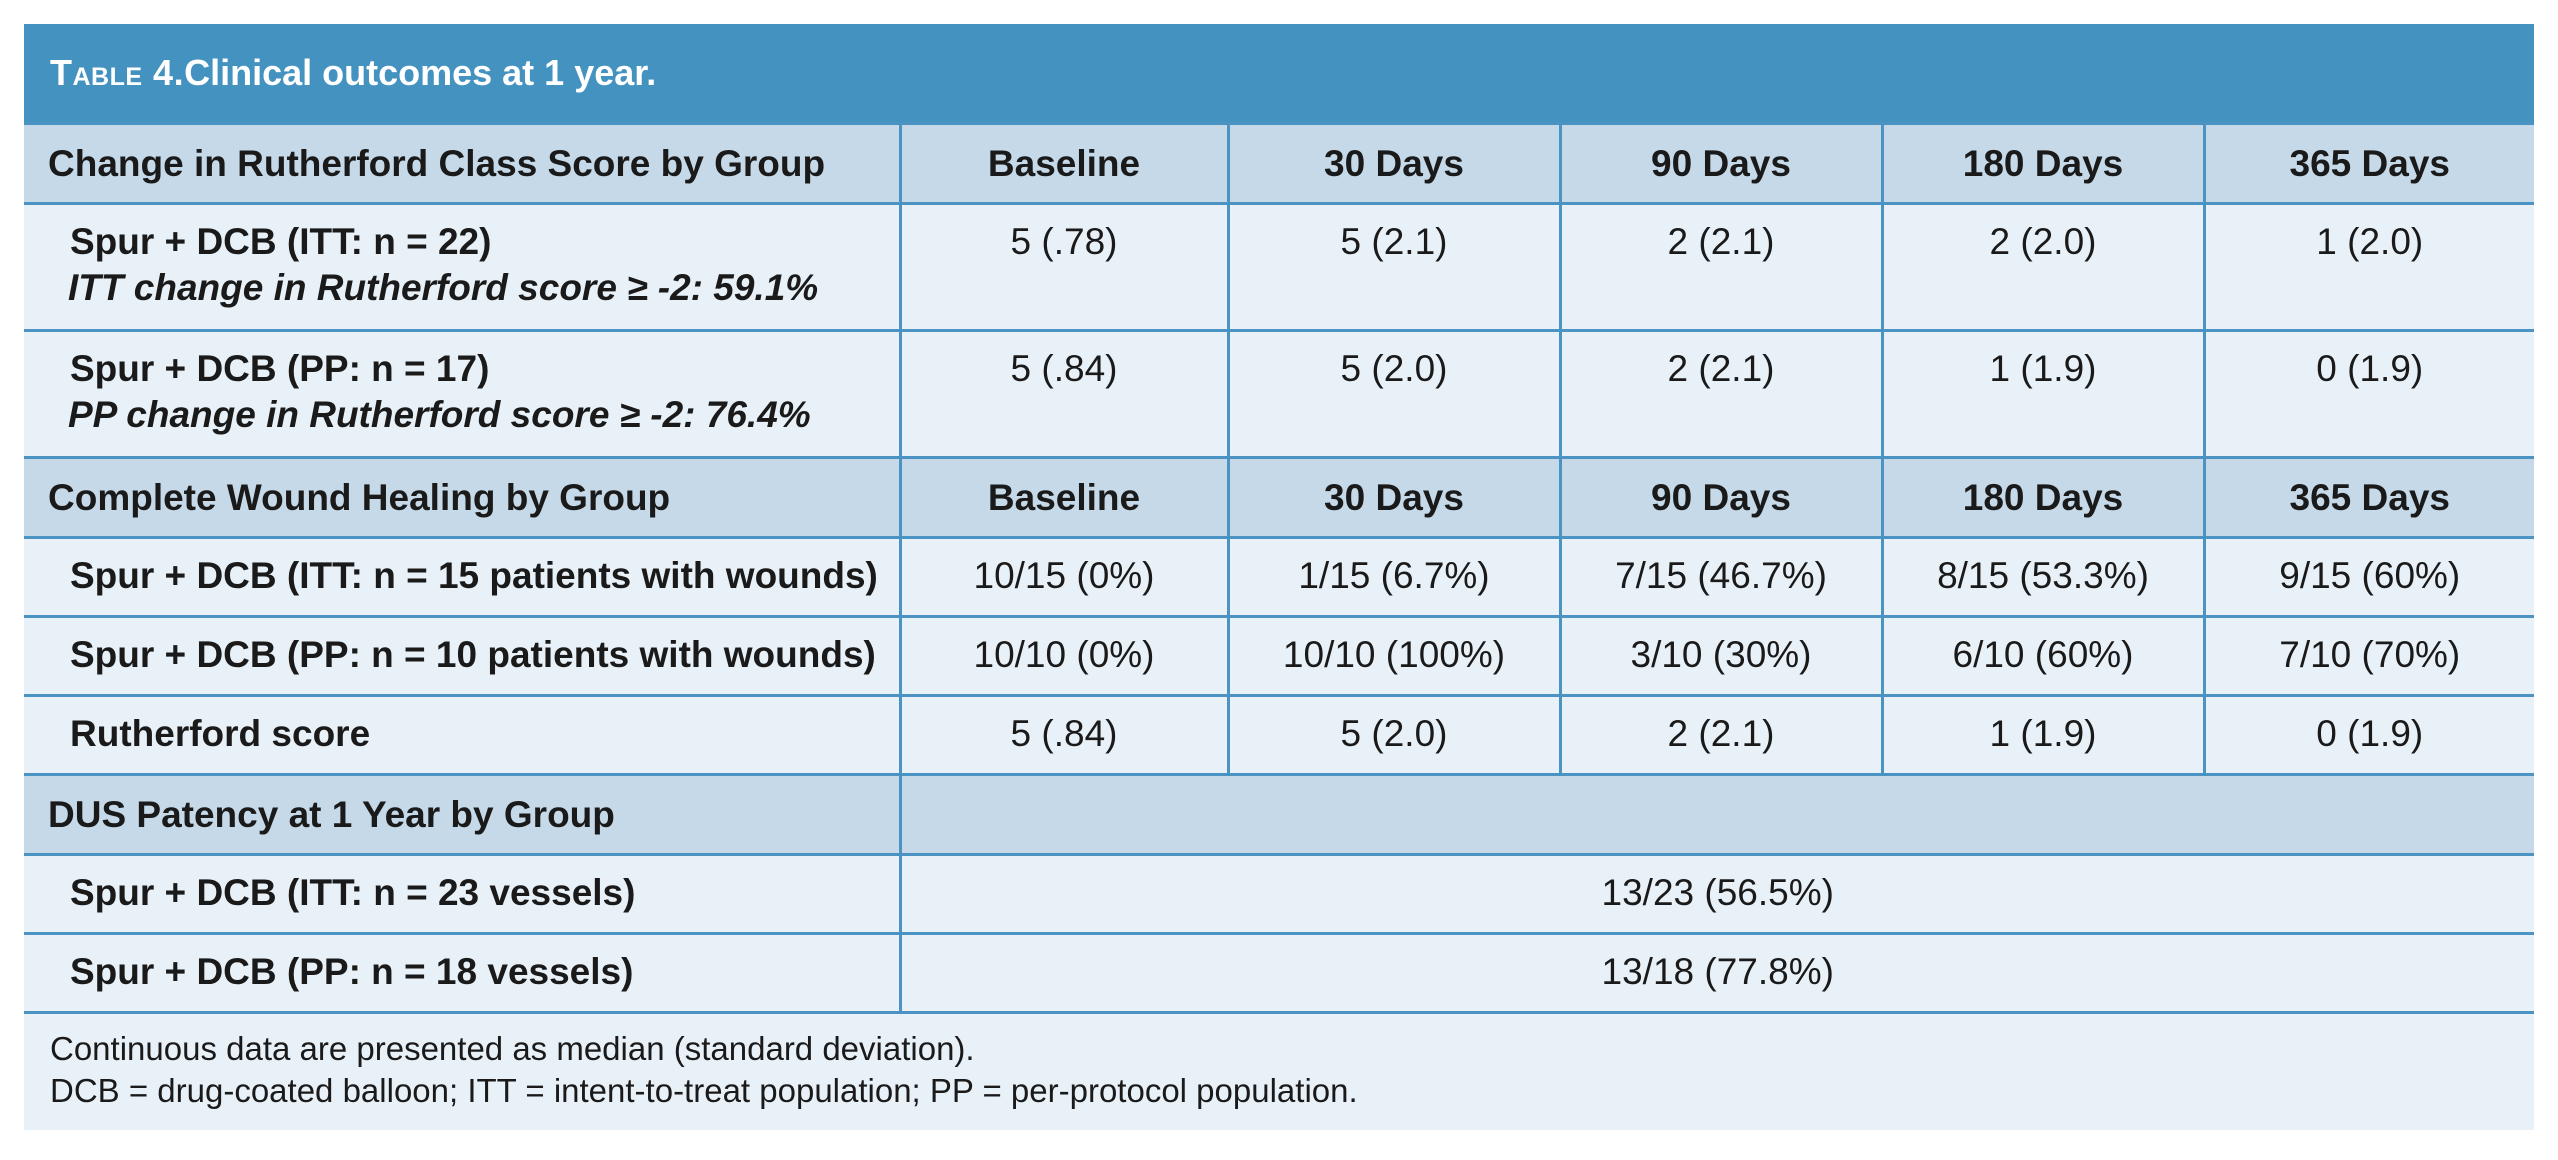  What do you see at coordinates (1716, 814) in the screenshot?
I see `empty-header-span` at bounding box center [1716, 814].